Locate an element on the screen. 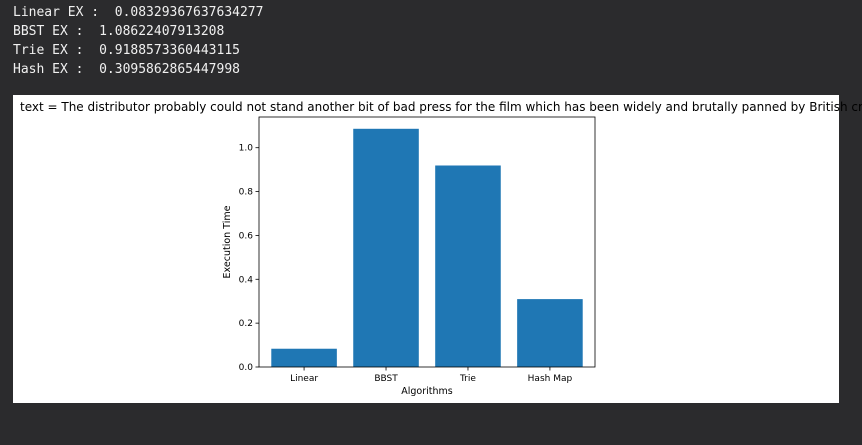 The width and height of the screenshot is (862, 445). console-line-linear: Linear EX : 0.08329367637634277 is located at coordinates (138, 12).